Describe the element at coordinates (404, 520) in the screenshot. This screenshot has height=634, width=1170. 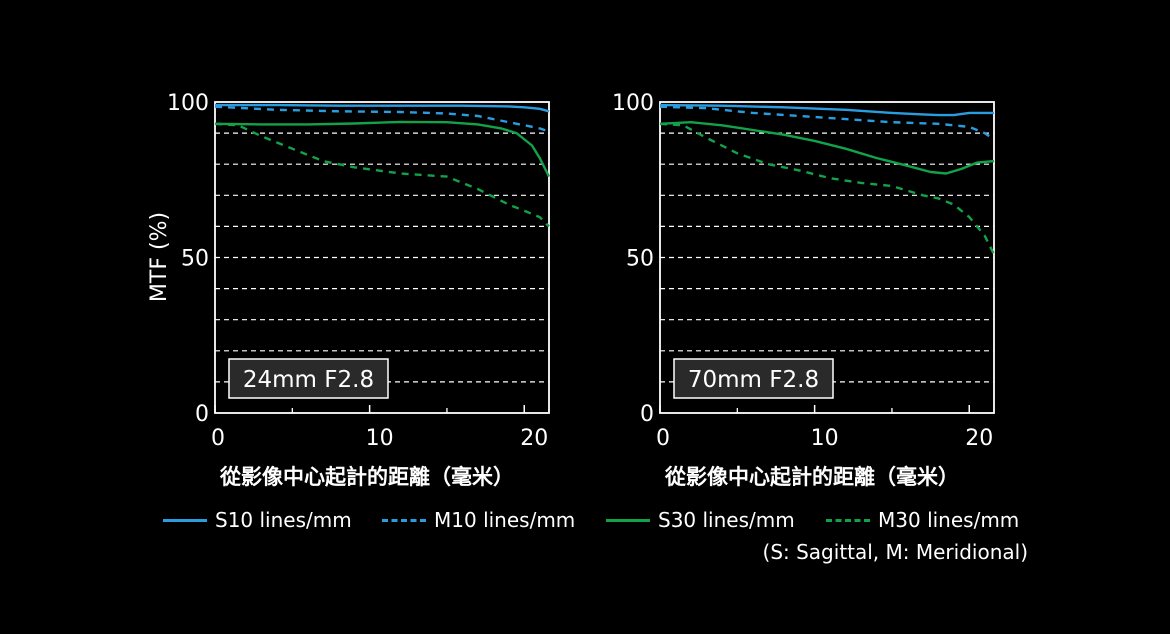
I see `legend-swatch-m10` at that location.